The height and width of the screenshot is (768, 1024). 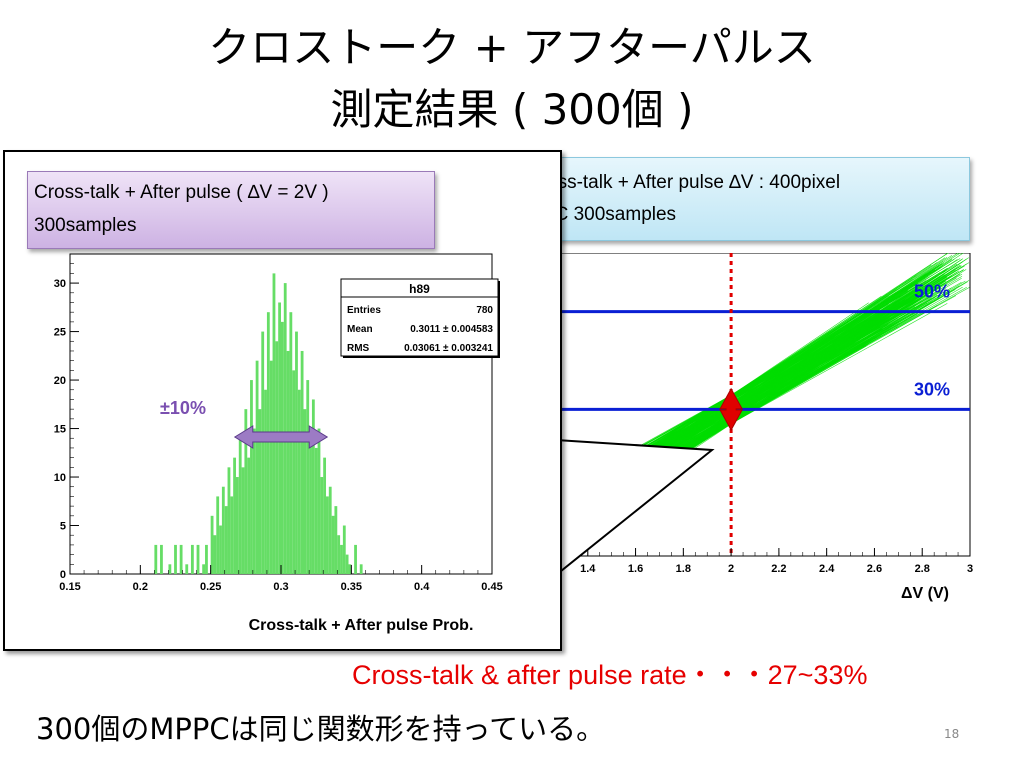 What do you see at coordinates (419, 289) in the screenshot?
I see `stats-box-title: h89` at bounding box center [419, 289].